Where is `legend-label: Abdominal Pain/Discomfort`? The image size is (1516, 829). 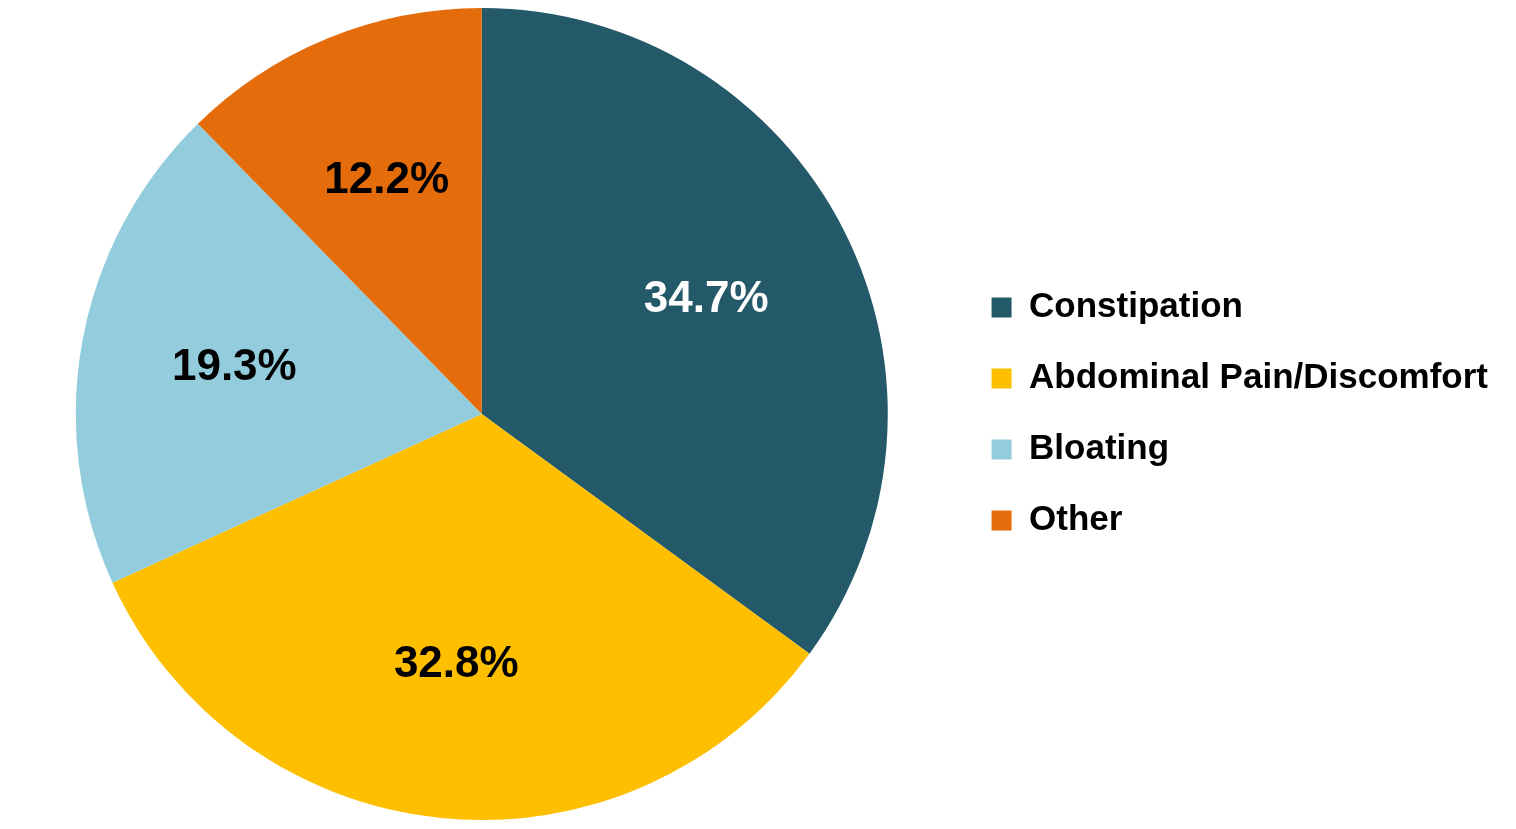 legend-label: Abdominal Pain/Discomfort is located at coordinates (1259, 376).